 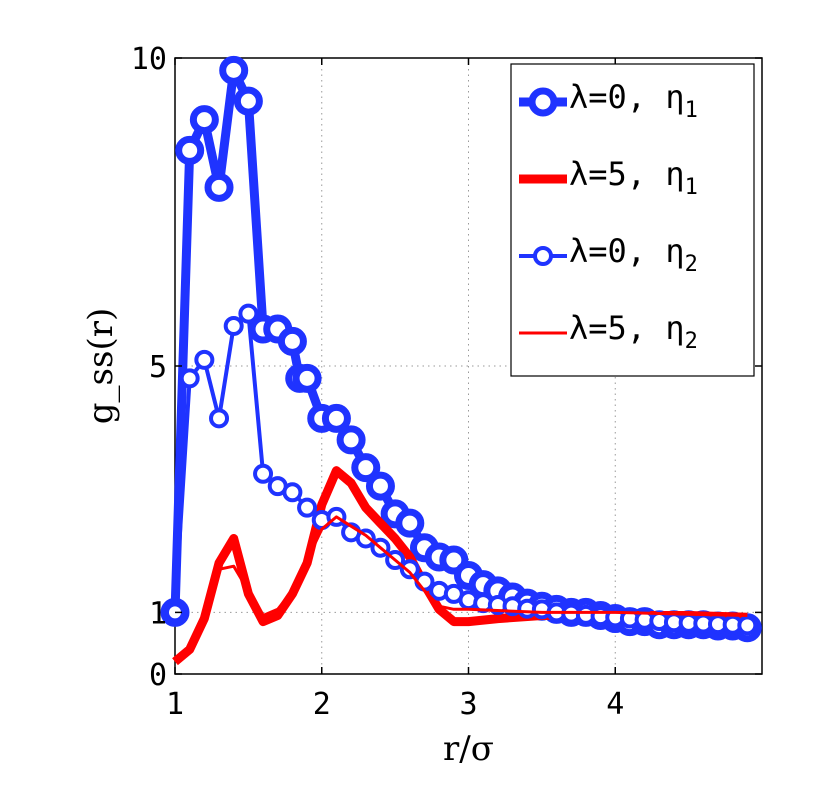 I want to click on legend-entry-4: λ=5, η2, so click(x=608, y=331).